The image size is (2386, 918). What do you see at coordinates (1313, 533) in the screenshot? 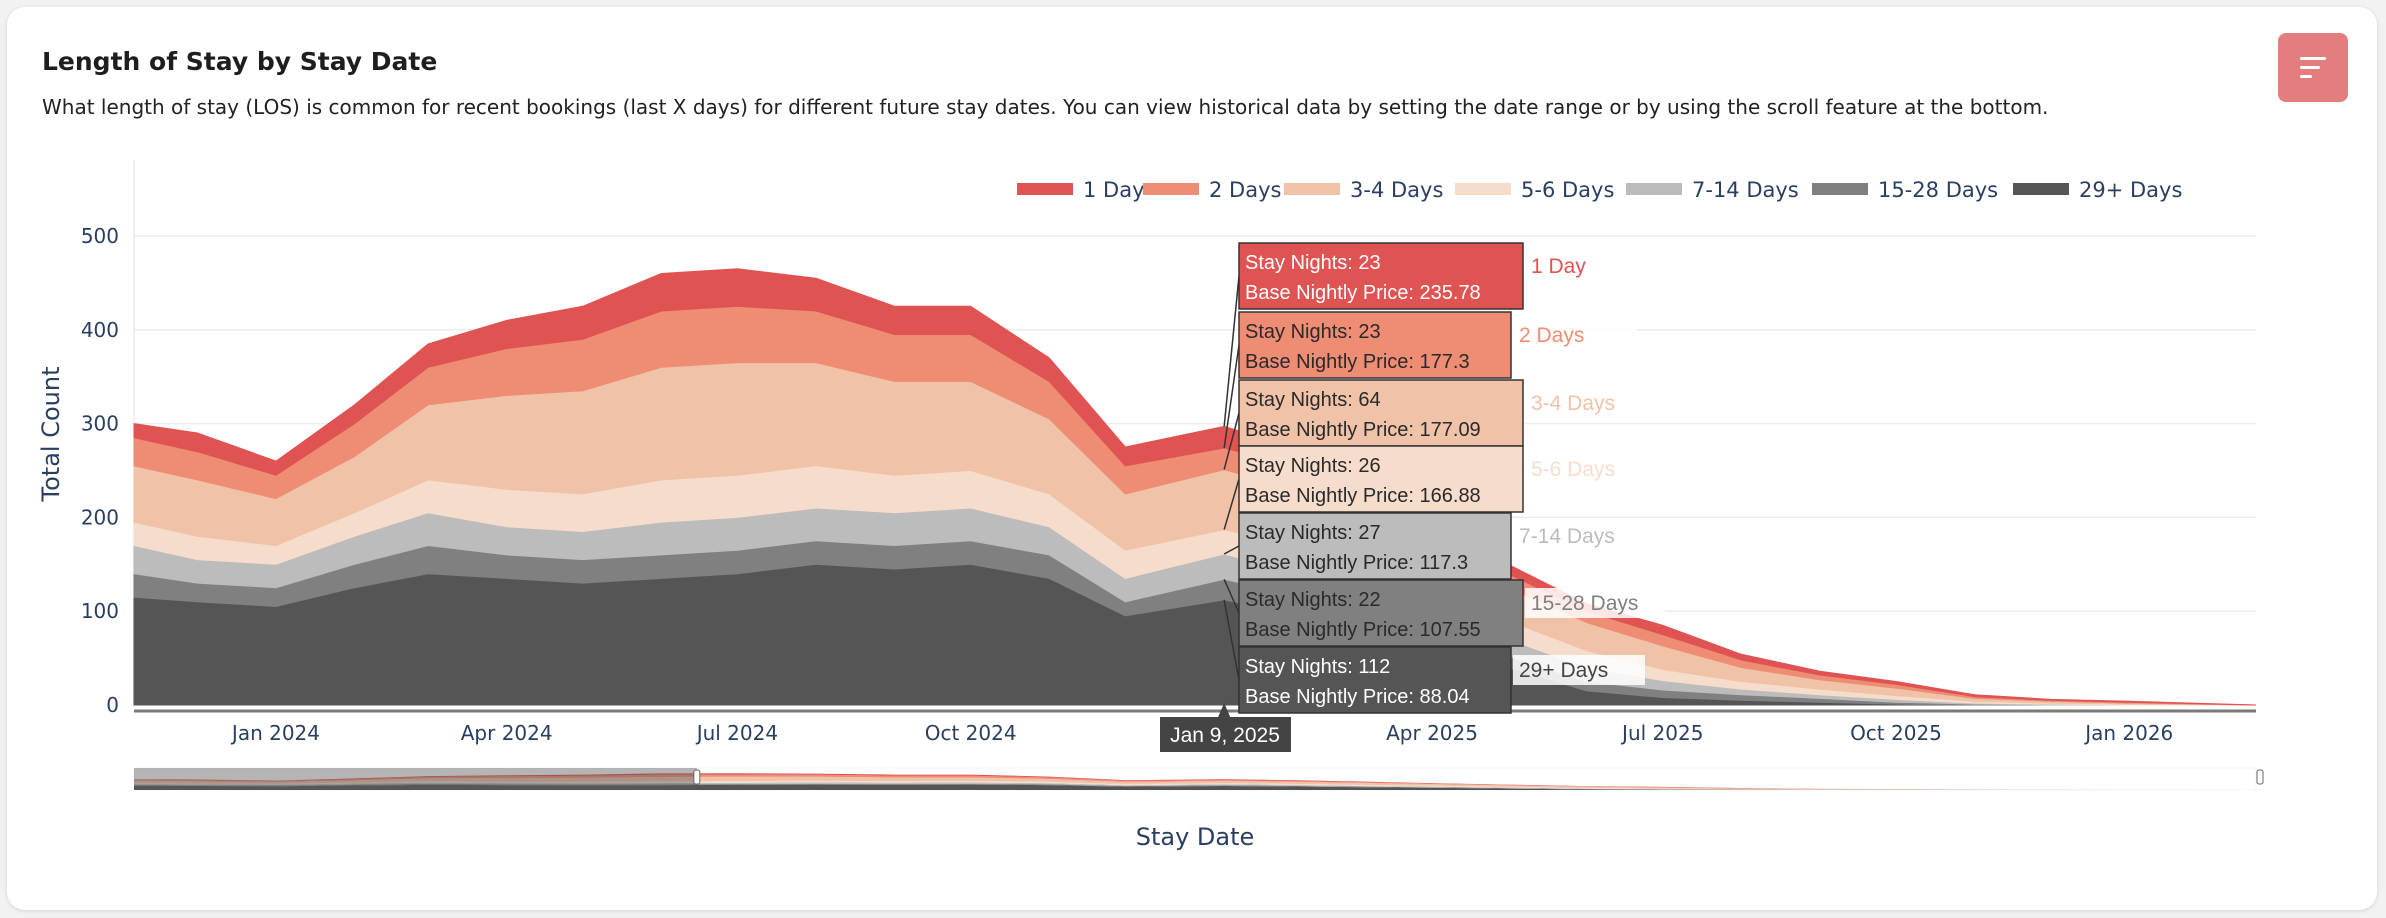
I see `hover-stay-nights: Stay Nights: 27` at bounding box center [1313, 533].